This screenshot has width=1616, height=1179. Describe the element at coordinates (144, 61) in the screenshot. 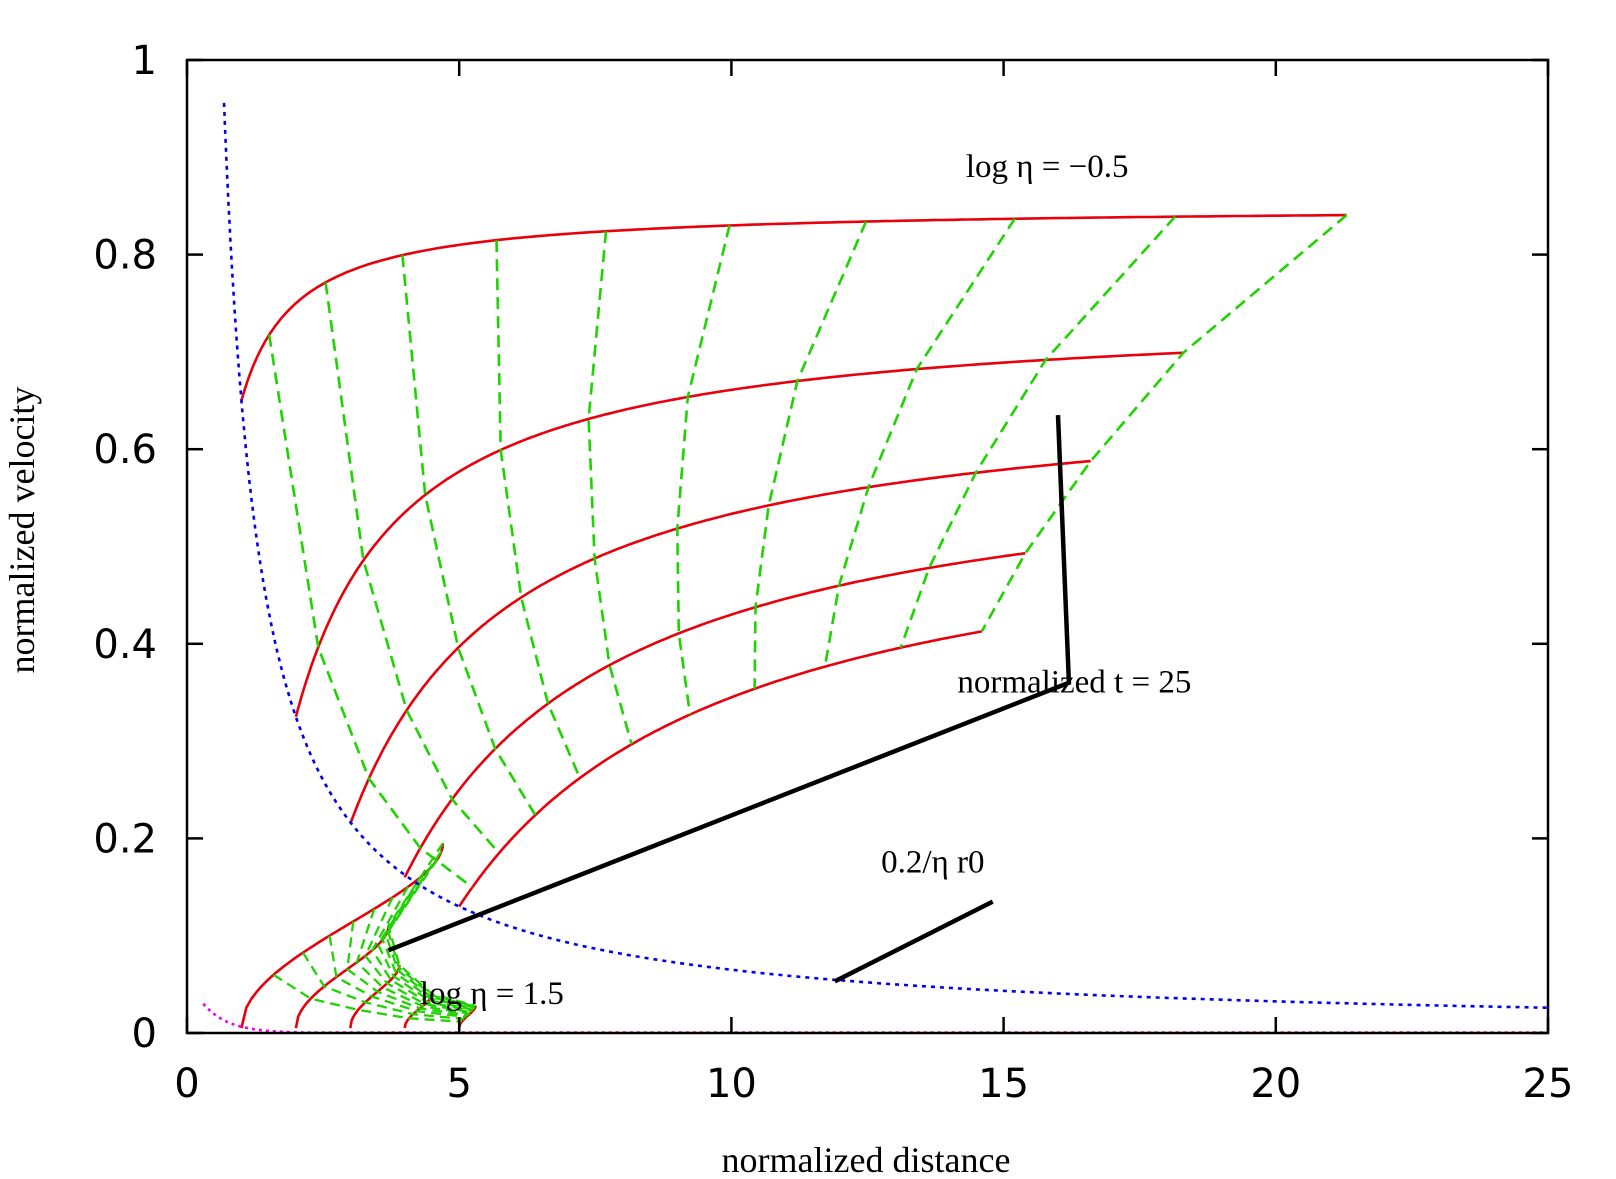

I see `y-tick-label: 1` at that location.